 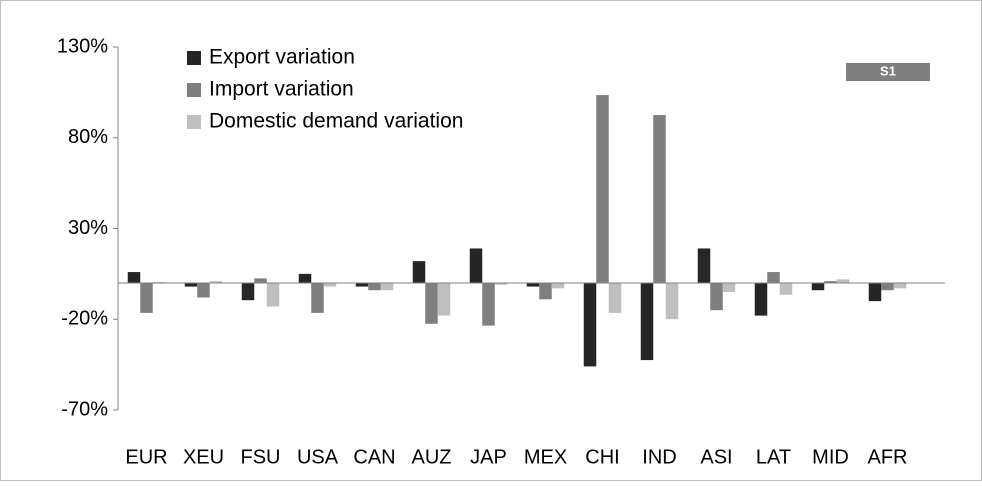 I want to click on legend-label: Export variation, so click(x=282, y=57).